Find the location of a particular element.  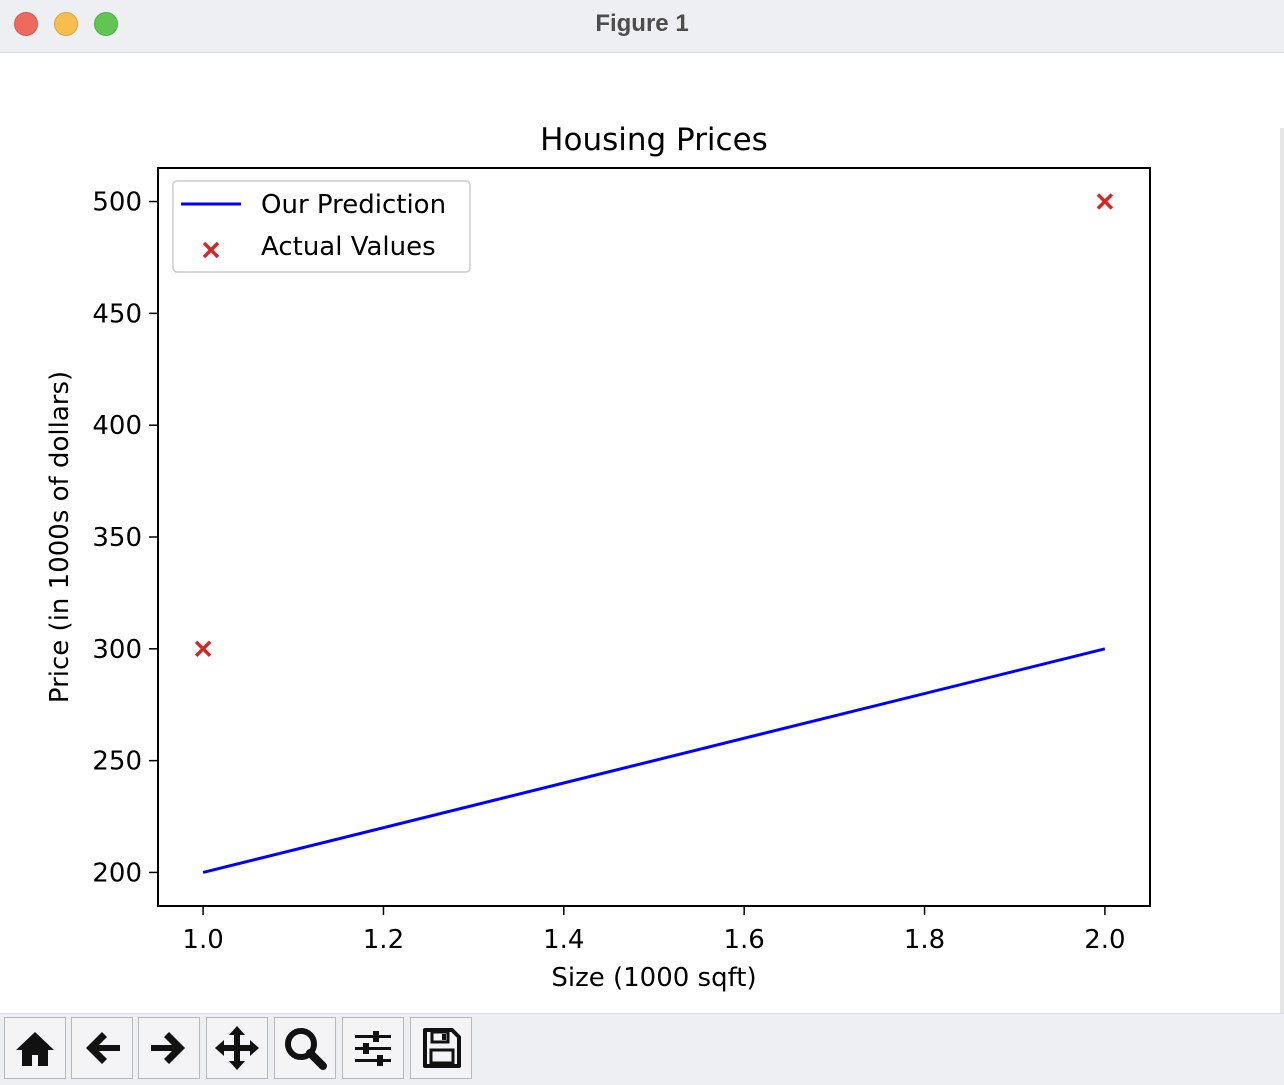

window-title: Figure 1 is located at coordinates (642, 23).